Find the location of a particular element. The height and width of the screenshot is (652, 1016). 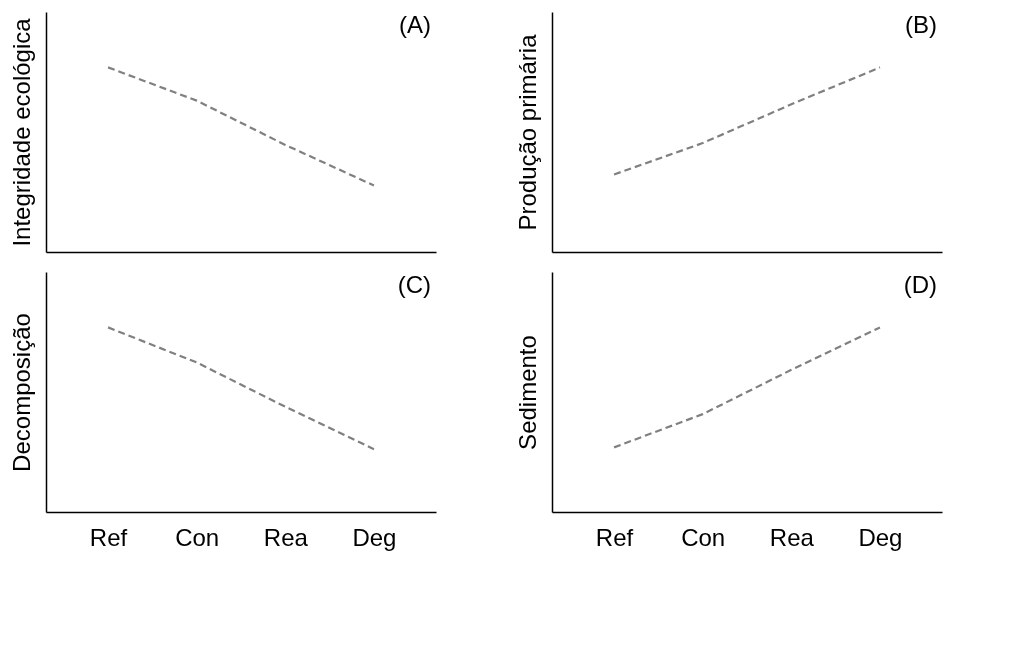

text: (B) is located at coordinates (921, 24).